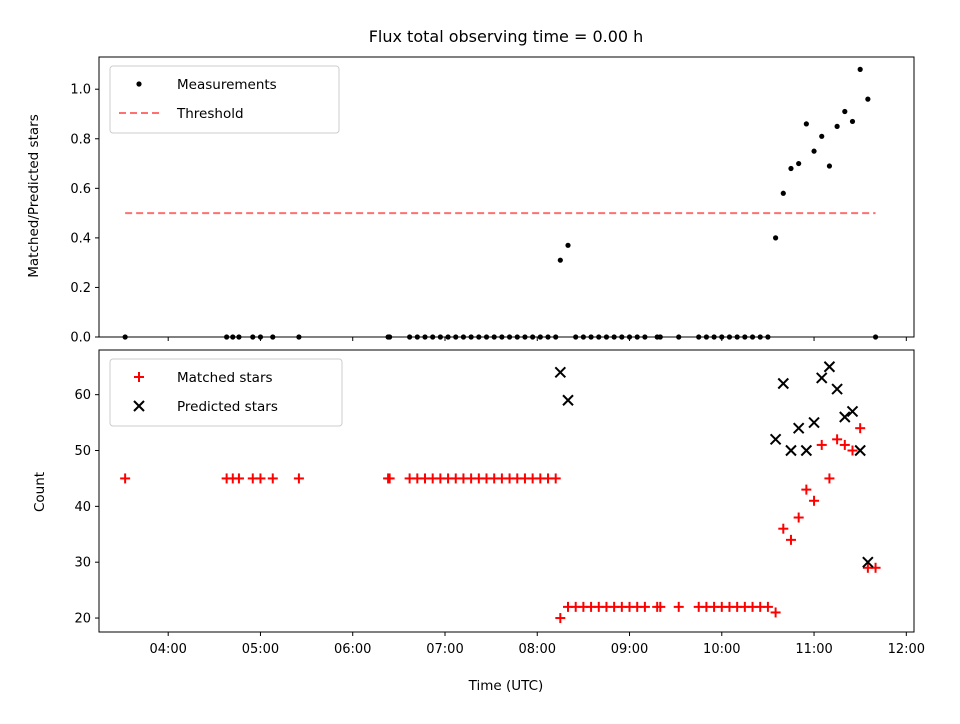 The image size is (960, 724). What do you see at coordinates (82, 507) in the screenshot?
I see `y-tick-label: 40` at bounding box center [82, 507].